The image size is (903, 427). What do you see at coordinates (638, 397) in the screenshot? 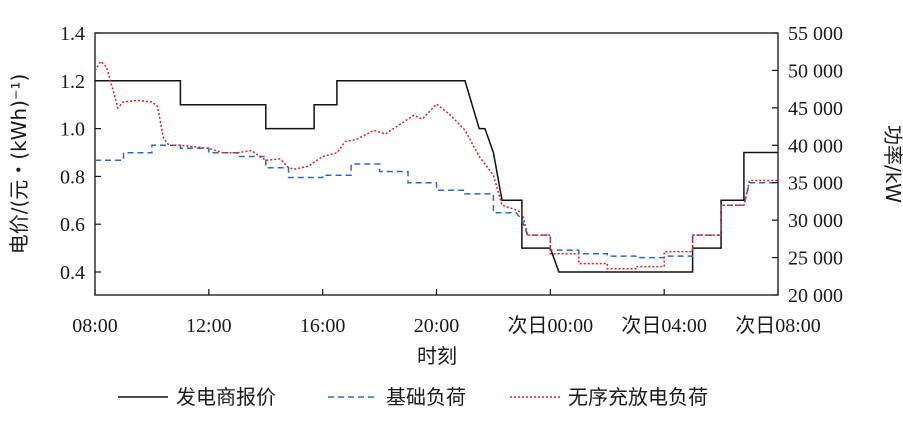
I see `legend-label-unordered-load: 无序充放电负荷` at bounding box center [638, 397].